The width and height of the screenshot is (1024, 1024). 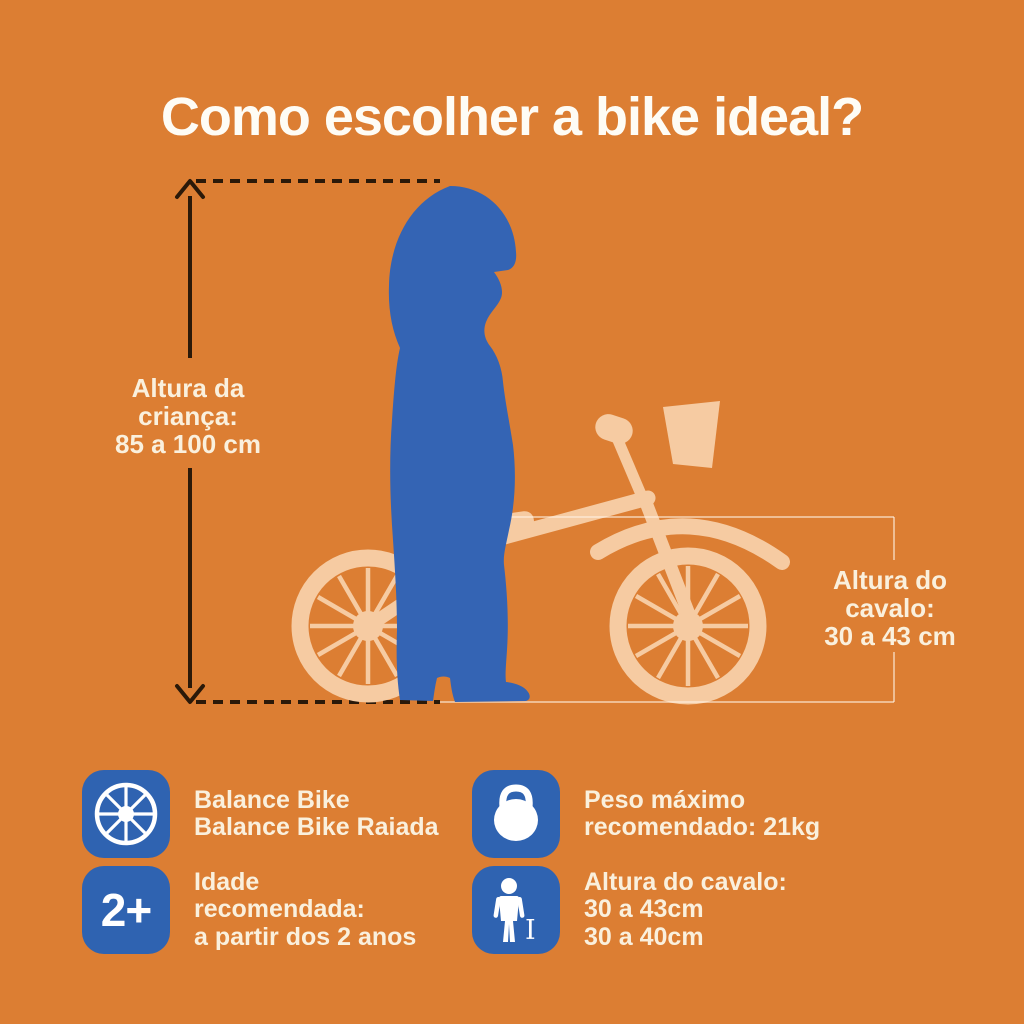 I want to click on spec-line: 30 a 43cm, so click(x=644, y=909).